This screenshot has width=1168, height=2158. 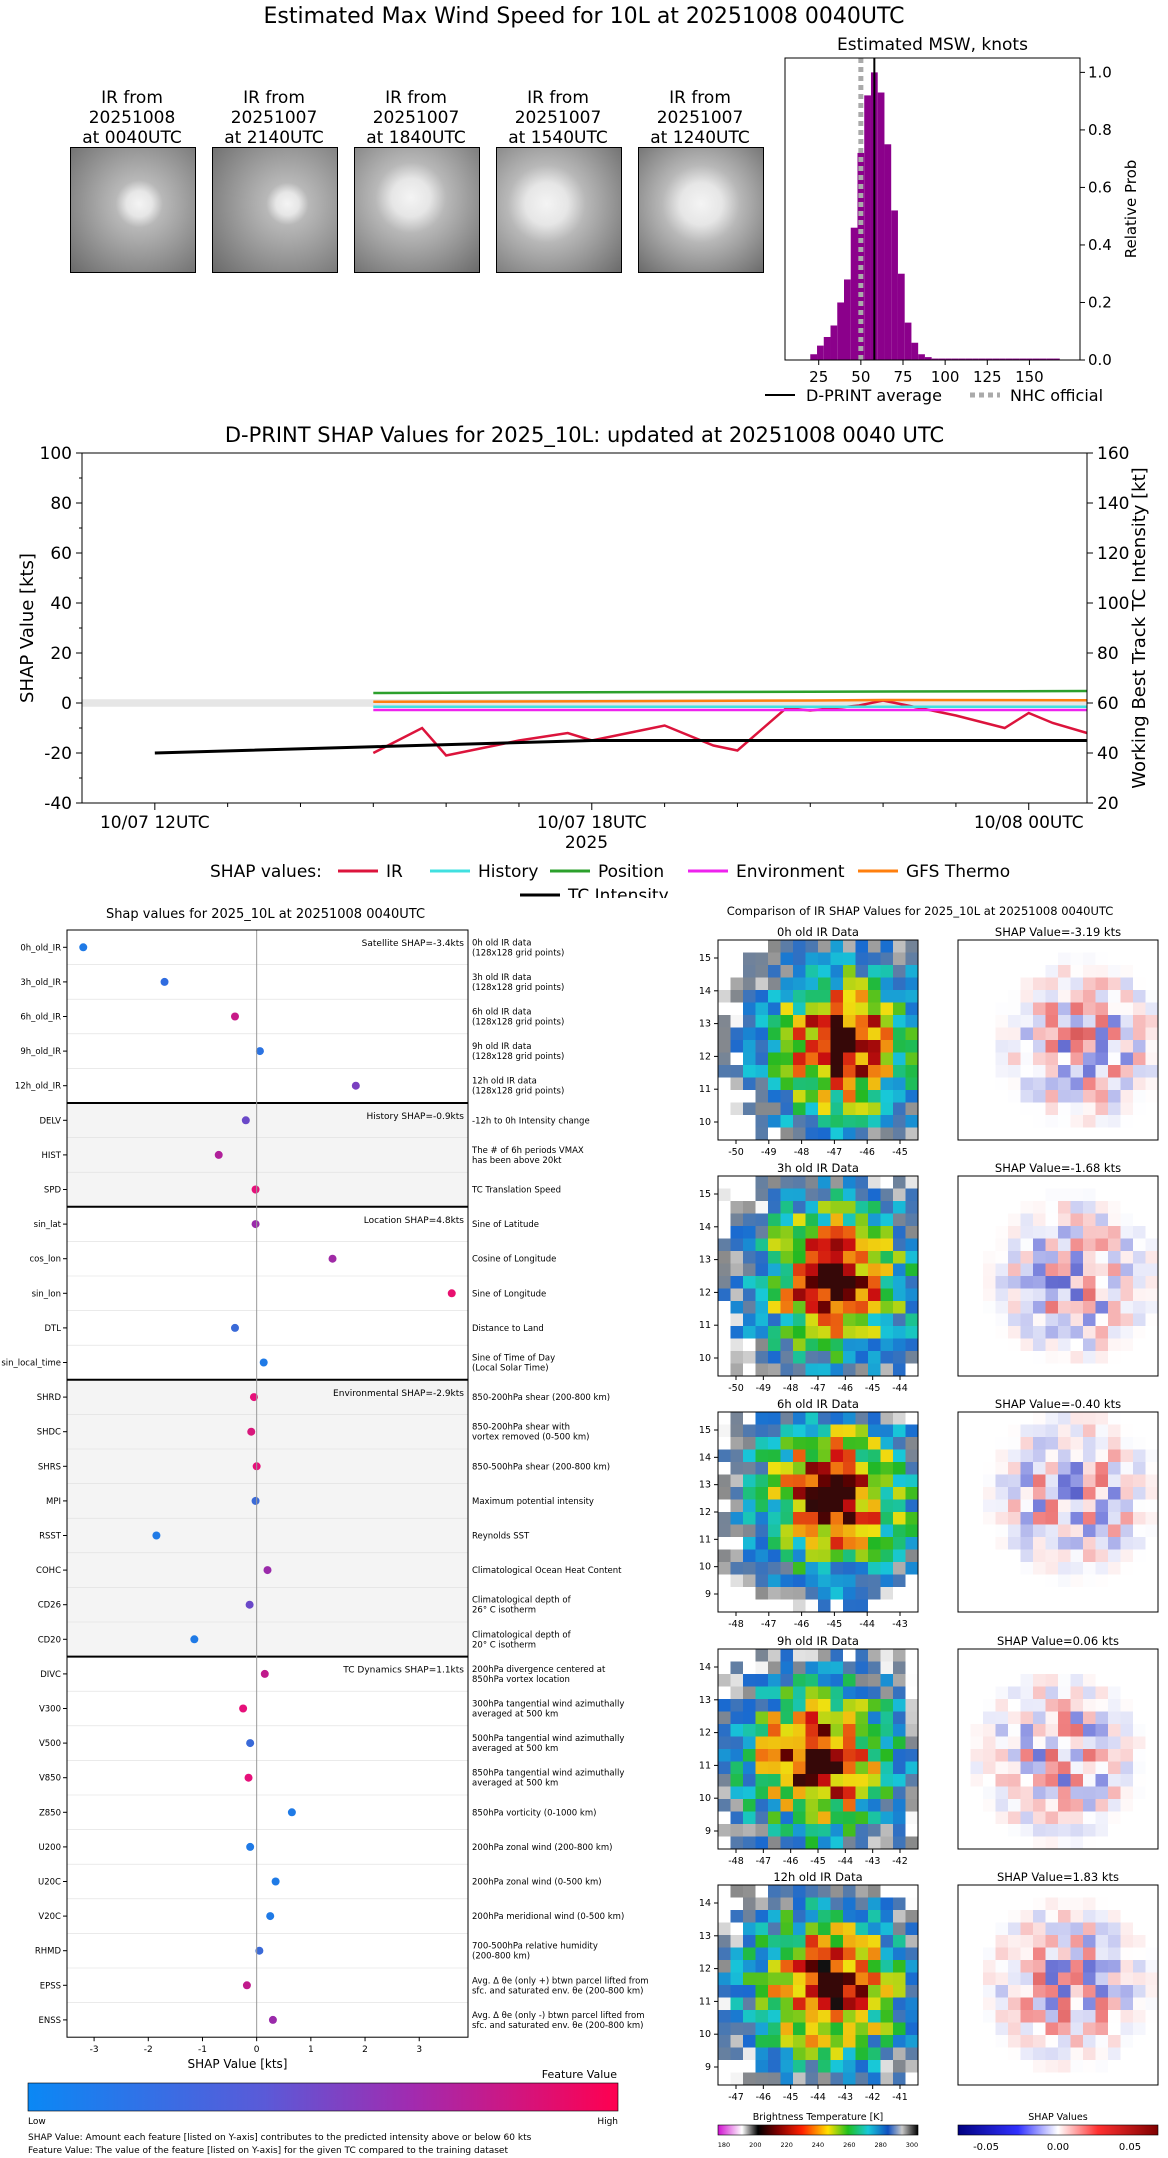 I want to click on ir-panel-image, so click(x=818, y=1749).